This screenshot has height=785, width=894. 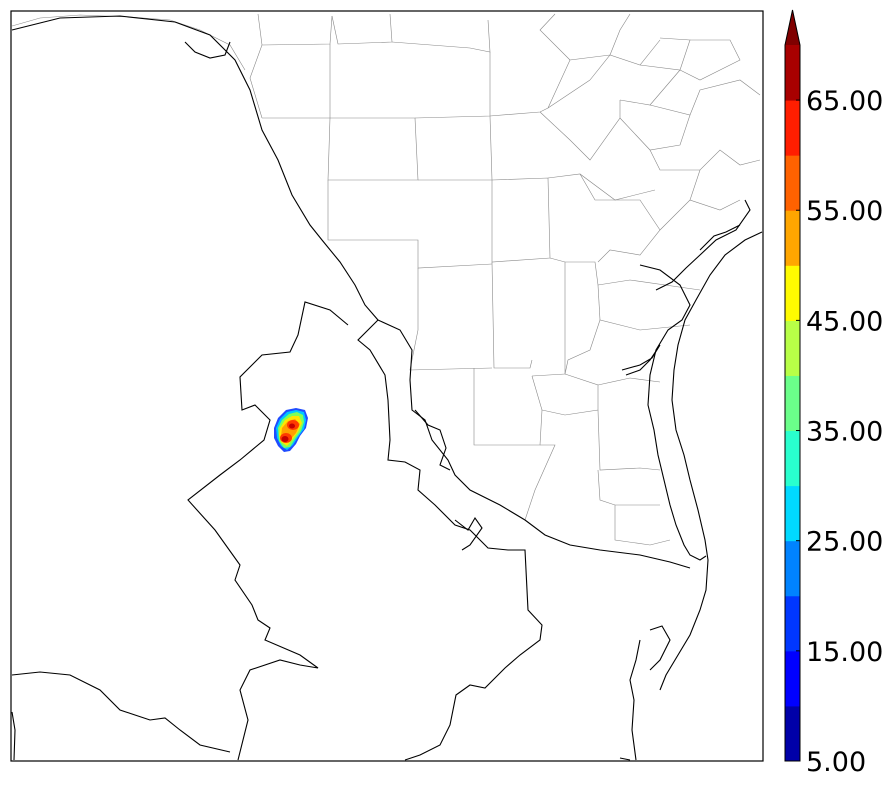 I want to click on border-edge-sw, so click(x=625, y=759).